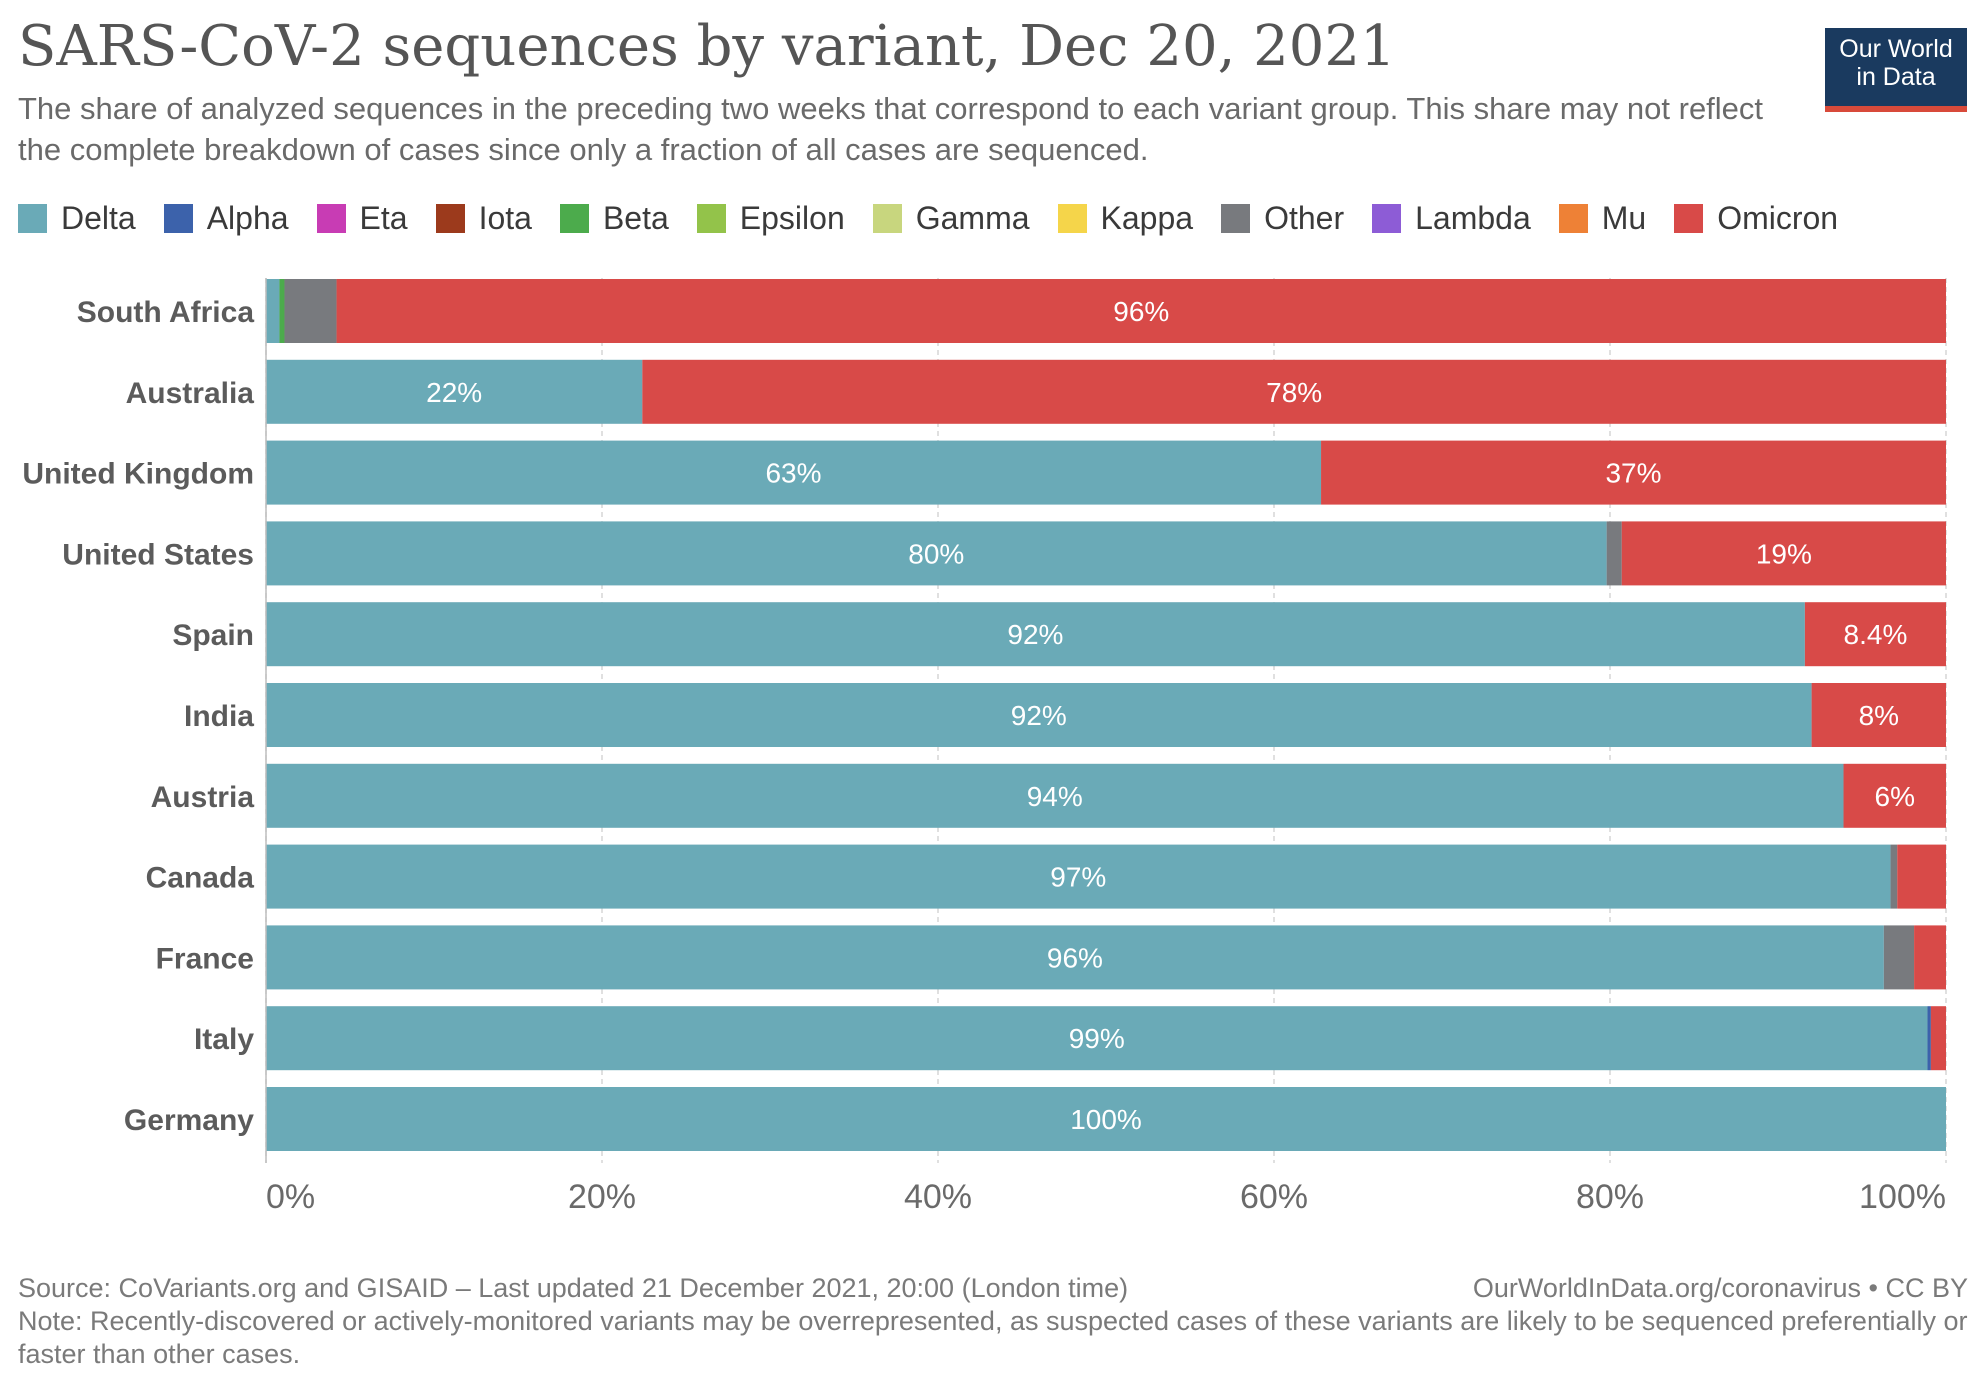  What do you see at coordinates (189, 1120) in the screenshot?
I see `category-label: Germany` at bounding box center [189, 1120].